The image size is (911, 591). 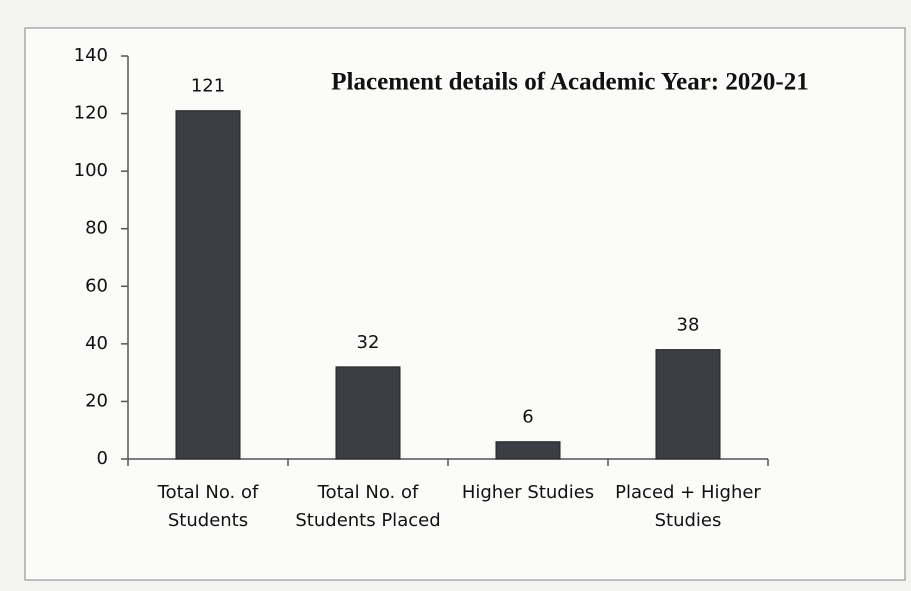 What do you see at coordinates (96, 400) in the screenshot?
I see `y-tick-label: 20` at bounding box center [96, 400].